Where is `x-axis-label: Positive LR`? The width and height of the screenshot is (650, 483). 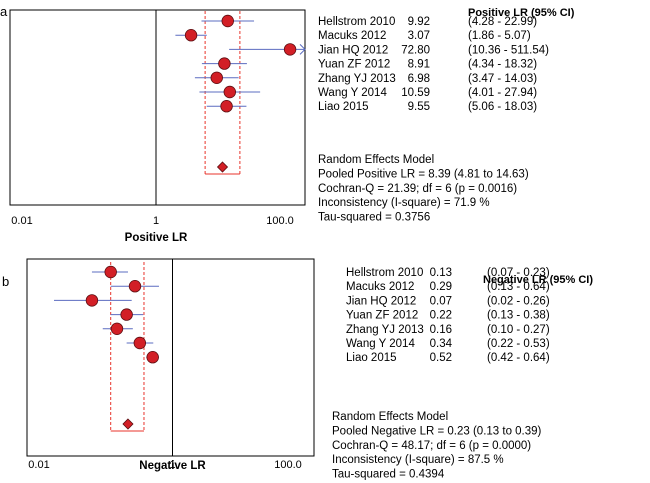 x-axis-label: Positive LR is located at coordinates (156, 238).